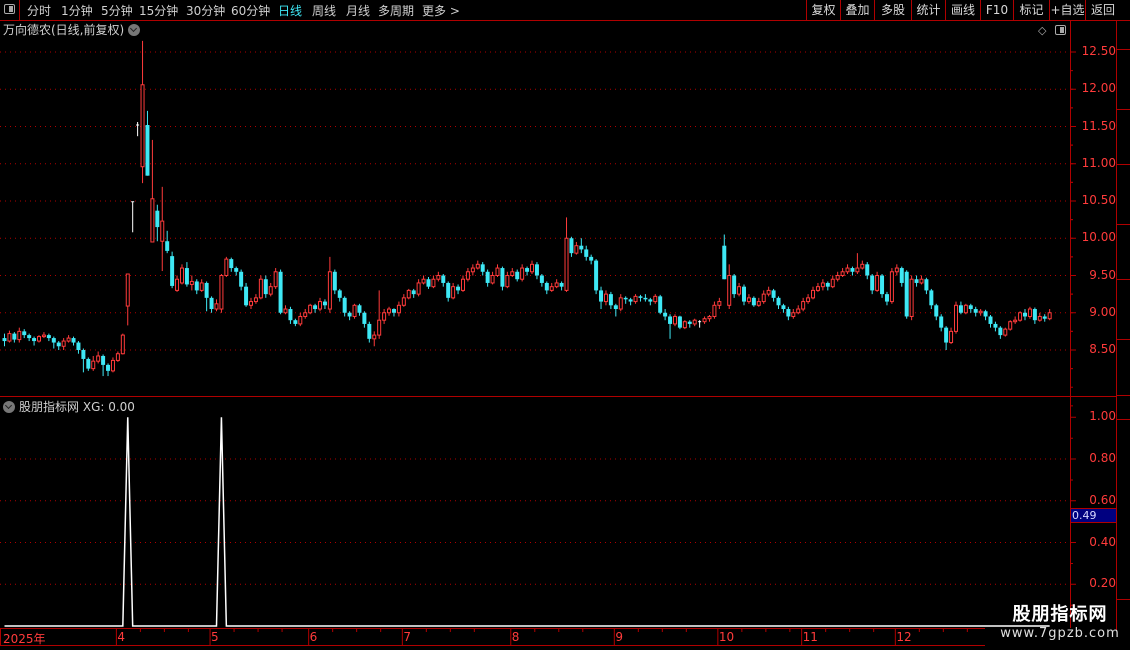  Describe the element at coordinates (324, 11) in the screenshot. I see `period-tab-7: 周线` at that location.